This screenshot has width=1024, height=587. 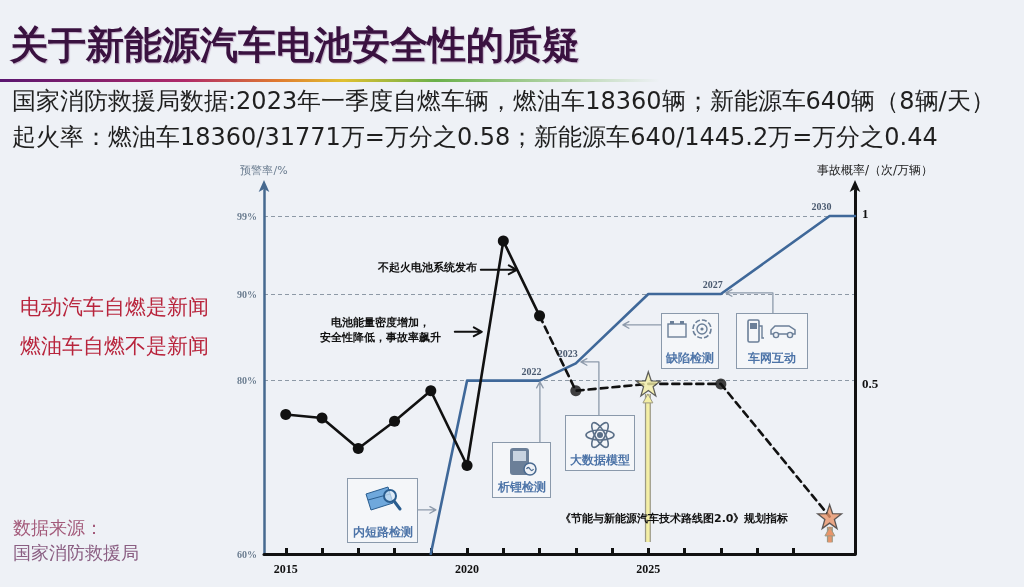 What do you see at coordinates (865, 214) in the screenshot?
I see `y2-tick-label: 1` at bounding box center [865, 214].